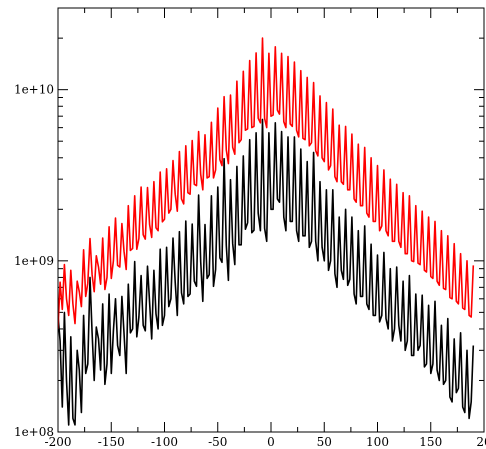 The width and height of the screenshot is (486, 449). I want to click on x-tick-label: 50, so click(324, 442).